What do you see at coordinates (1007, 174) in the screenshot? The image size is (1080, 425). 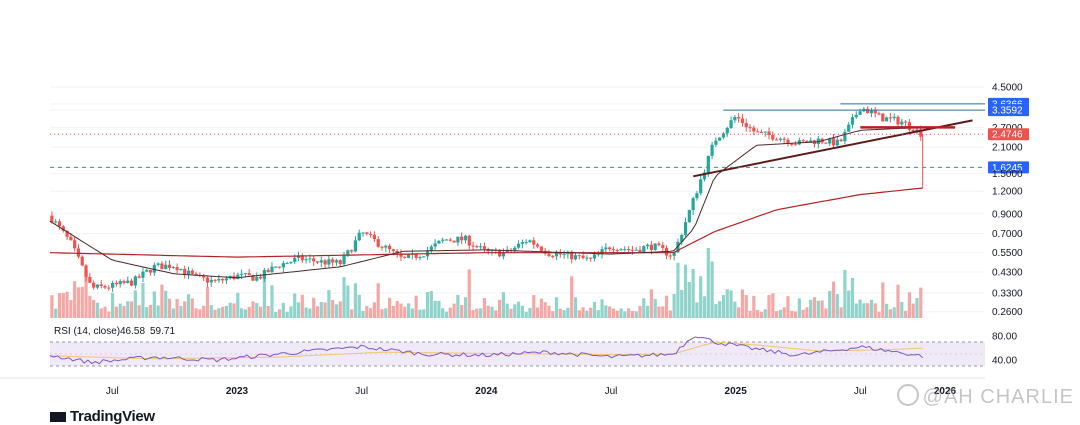 I see `price-tick-label: 1.5000` at bounding box center [1007, 174].